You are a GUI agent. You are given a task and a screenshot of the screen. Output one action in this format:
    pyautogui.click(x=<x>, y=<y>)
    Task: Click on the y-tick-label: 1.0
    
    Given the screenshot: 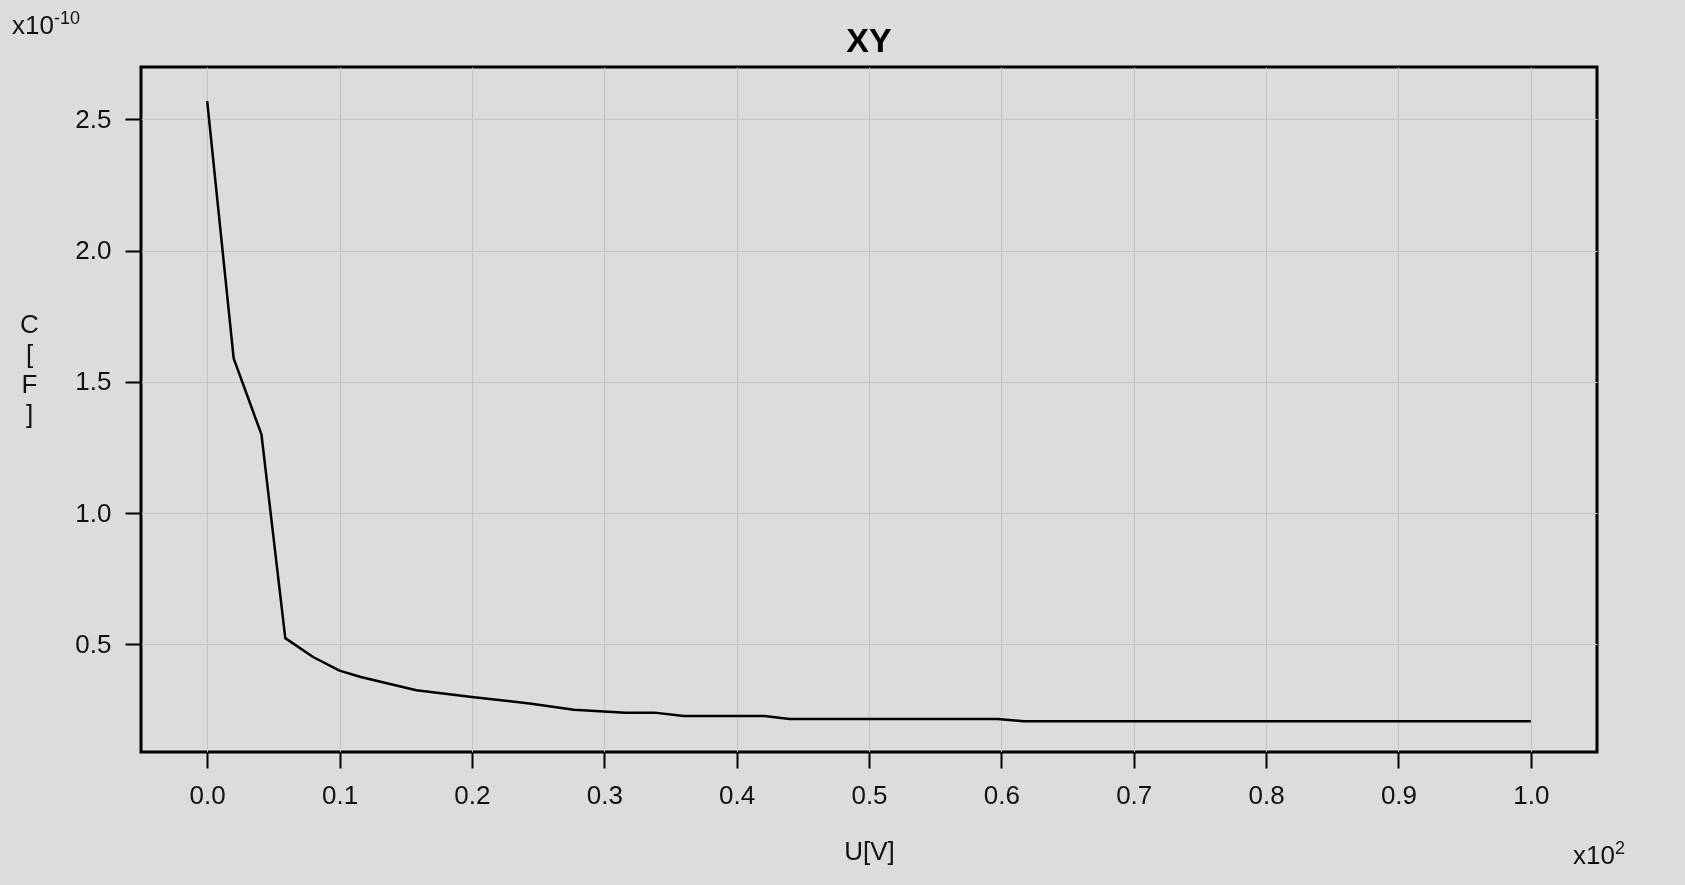 What is the action you would take?
    pyautogui.click(x=93, y=512)
    